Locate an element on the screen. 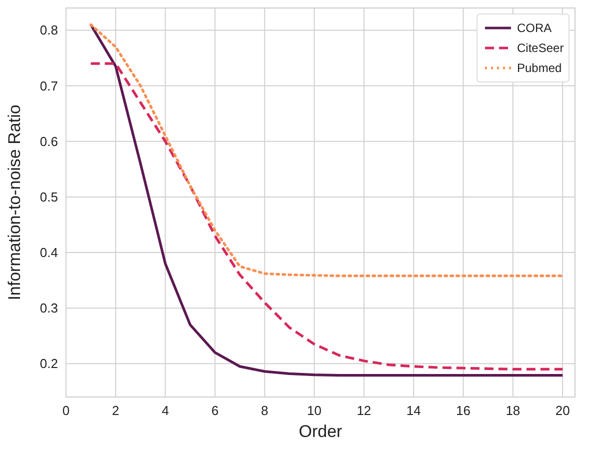 The image size is (593, 449). x-tick-label: 6 is located at coordinates (215, 410).